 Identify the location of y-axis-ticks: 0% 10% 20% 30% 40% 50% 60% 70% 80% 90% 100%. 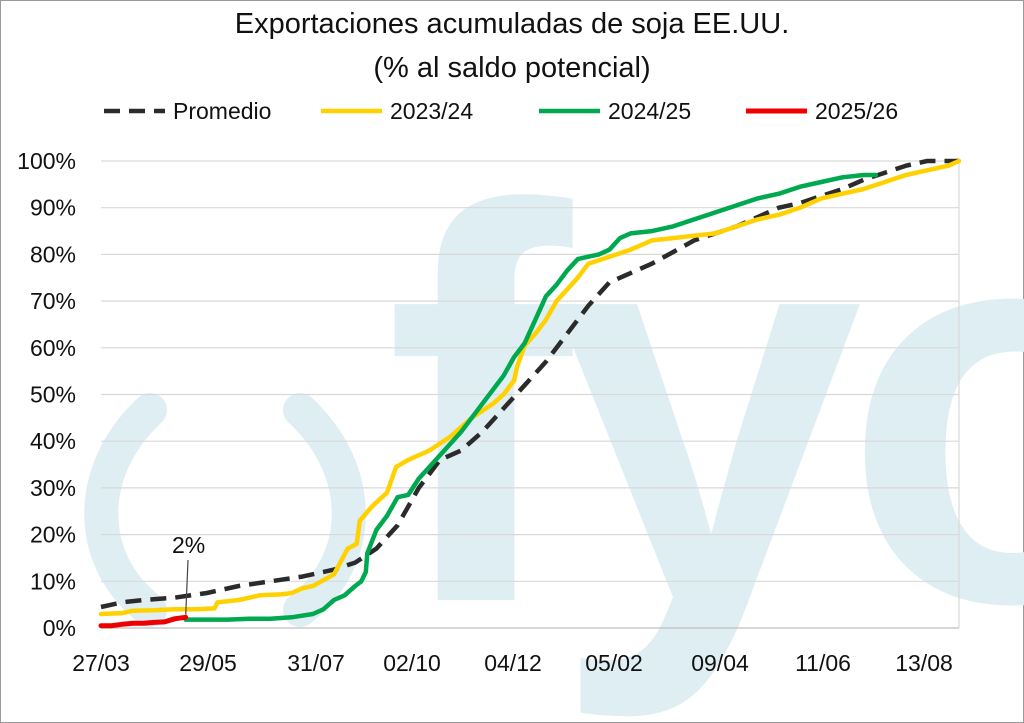
(46, 394).